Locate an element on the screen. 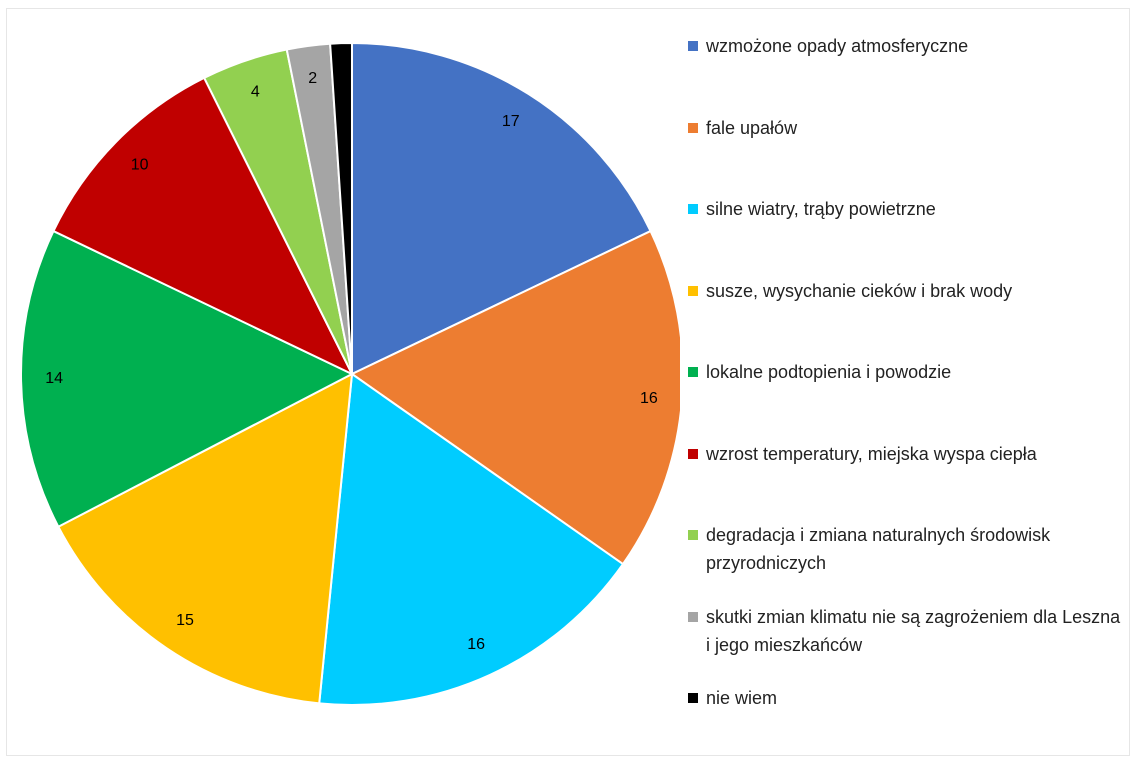 The height and width of the screenshot is (758, 1132). data-label: 4 is located at coordinates (255, 91).